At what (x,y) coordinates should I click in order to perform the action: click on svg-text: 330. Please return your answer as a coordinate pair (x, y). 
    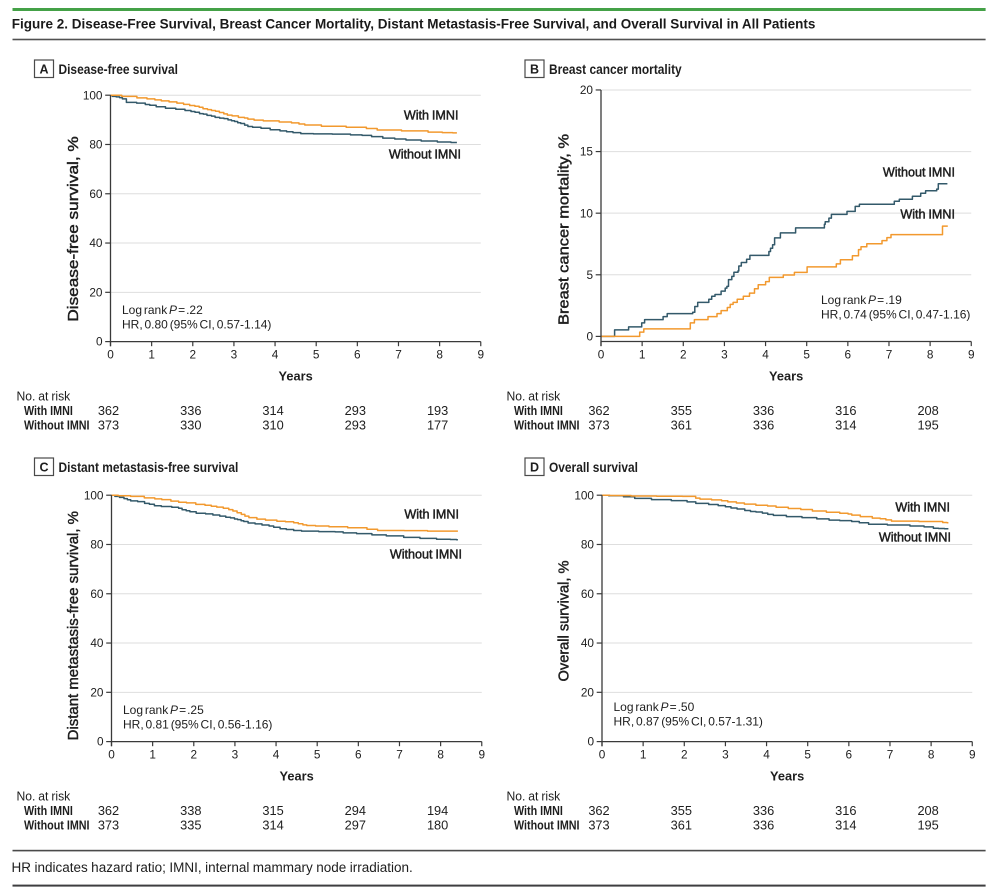
    Looking at the image, I should click on (190, 424).